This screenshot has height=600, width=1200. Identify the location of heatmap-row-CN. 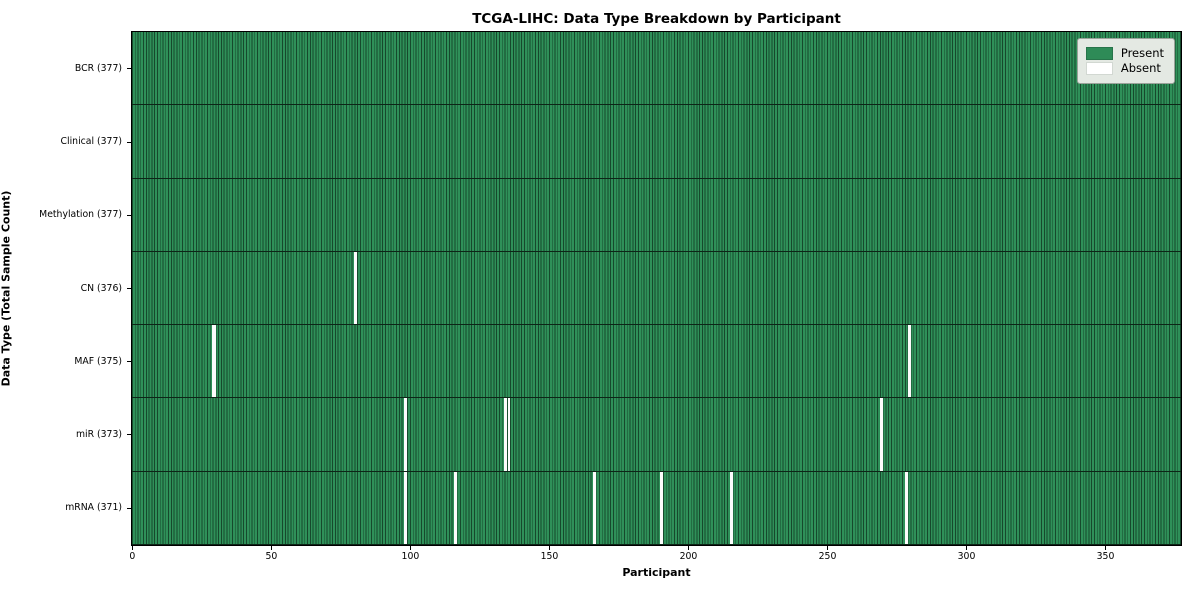
(656, 288).